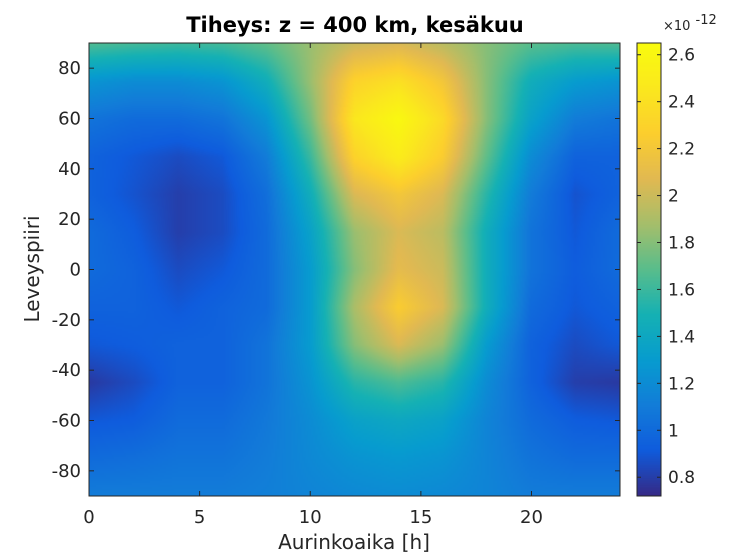  What do you see at coordinates (66, 421) in the screenshot?
I see `y-tick-label: -60` at bounding box center [66, 421].